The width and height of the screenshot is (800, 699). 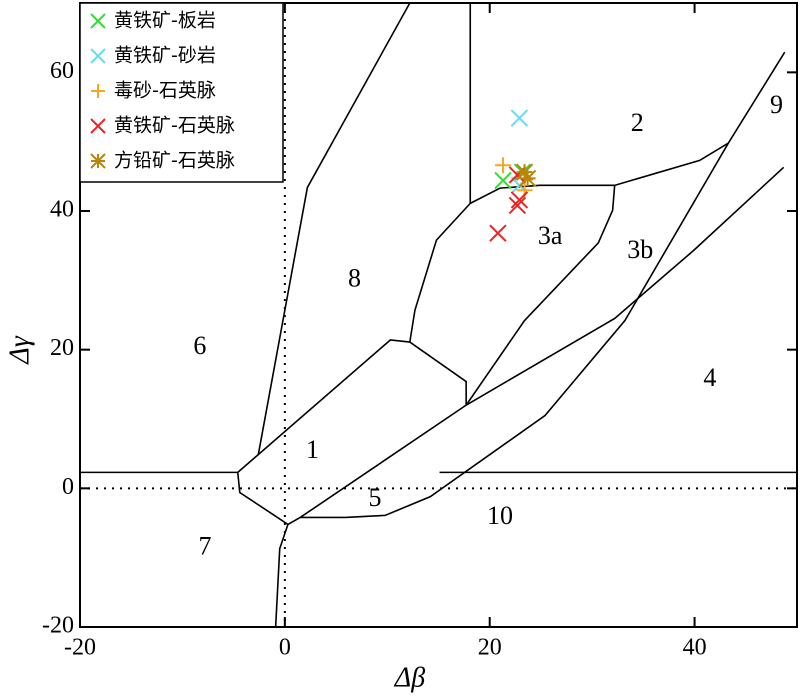 What do you see at coordinates (62, 71) in the screenshot?
I see `y-tick-label: 60` at bounding box center [62, 71].